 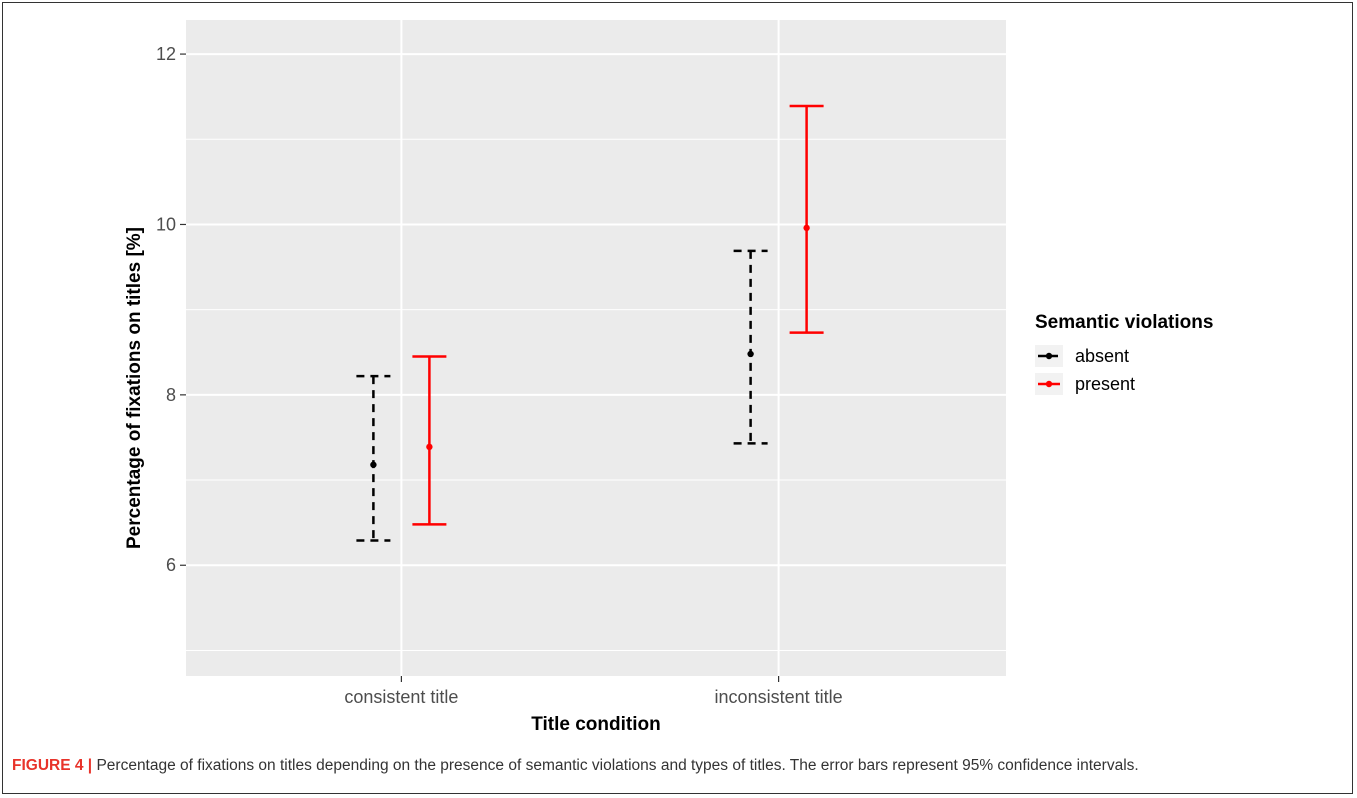 I want to click on y-tick-label: 12, so click(x=166, y=54).